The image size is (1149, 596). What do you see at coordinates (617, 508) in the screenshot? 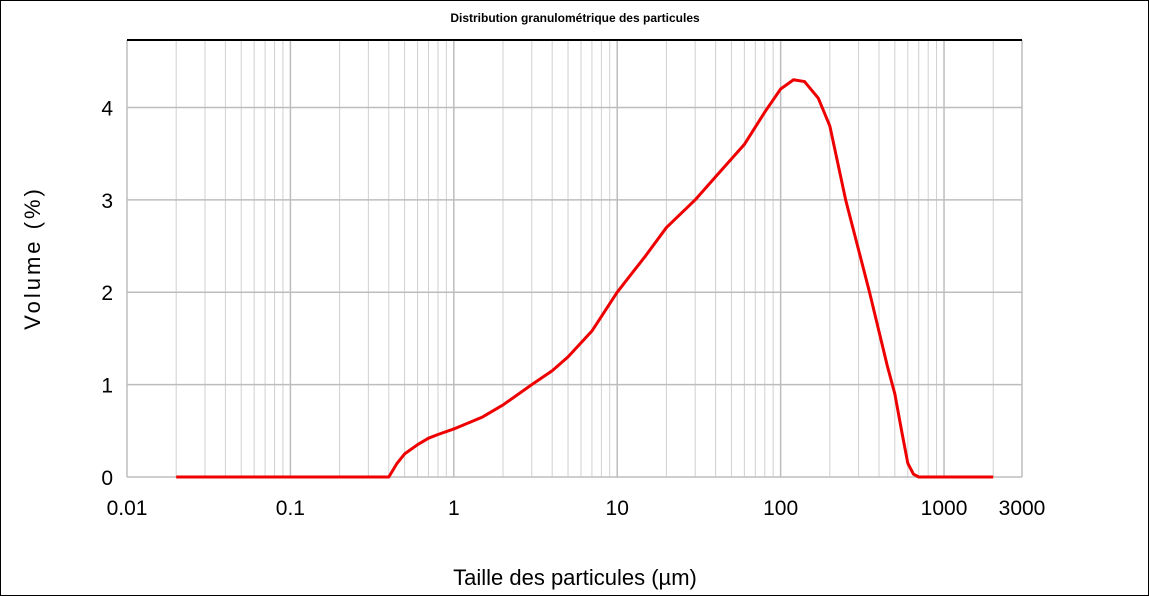
I see `x-tick-label: 10` at bounding box center [617, 508].